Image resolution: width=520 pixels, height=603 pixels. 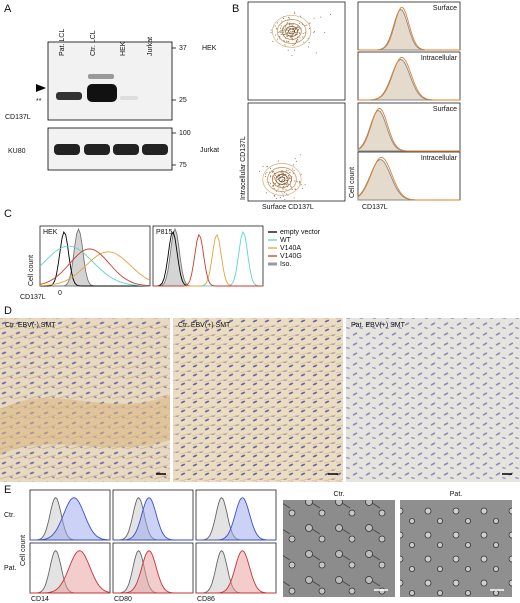 What do you see at coordinates (30, 325) in the screenshot?
I see `image-label: Ctr. EBV(-) SMT` at bounding box center [30, 325].